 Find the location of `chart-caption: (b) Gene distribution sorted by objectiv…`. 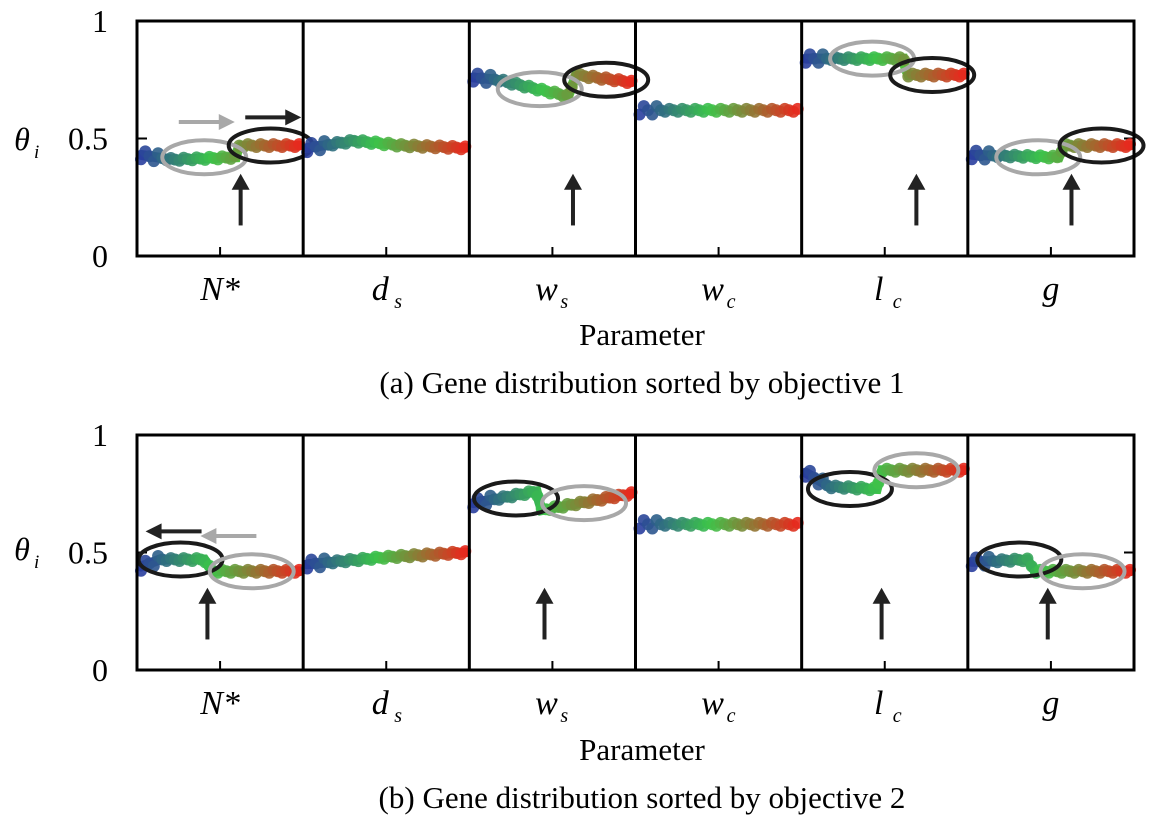

chart-caption: (b) Gene distribution sorted by objectiv… is located at coordinates (642, 797).